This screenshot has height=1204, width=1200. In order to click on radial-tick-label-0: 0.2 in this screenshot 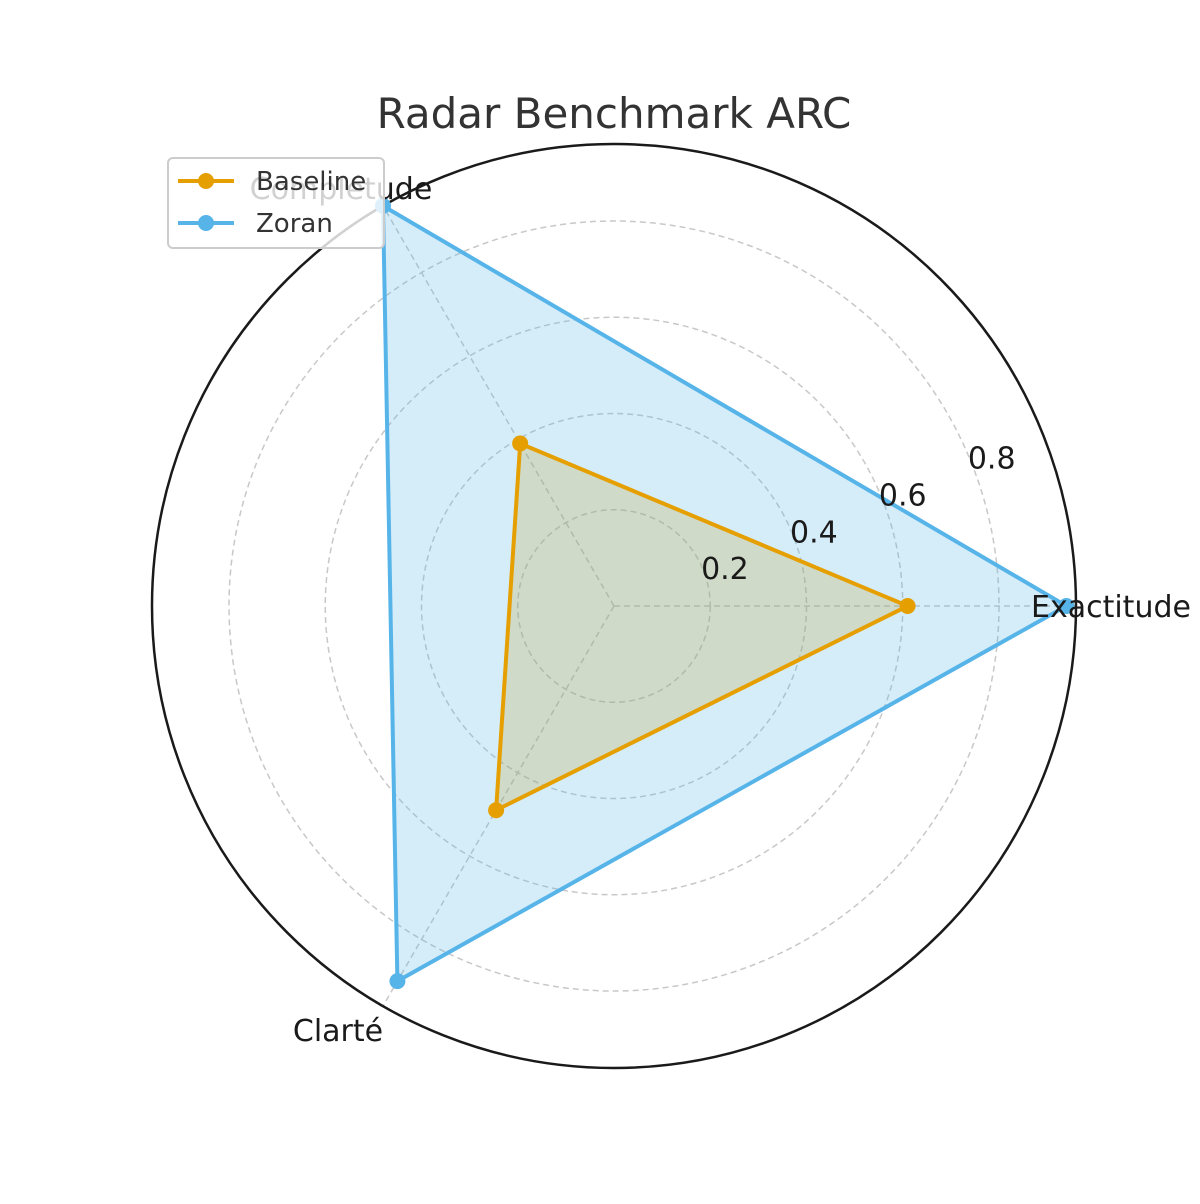, I will do `click(725, 569)`.